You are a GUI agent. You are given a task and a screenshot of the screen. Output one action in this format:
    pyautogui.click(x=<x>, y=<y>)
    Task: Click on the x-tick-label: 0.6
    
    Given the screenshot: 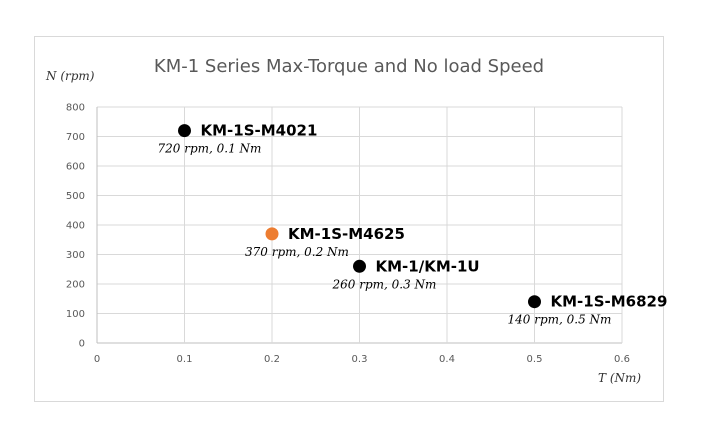 What is the action you would take?
    pyautogui.click(x=622, y=359)
    